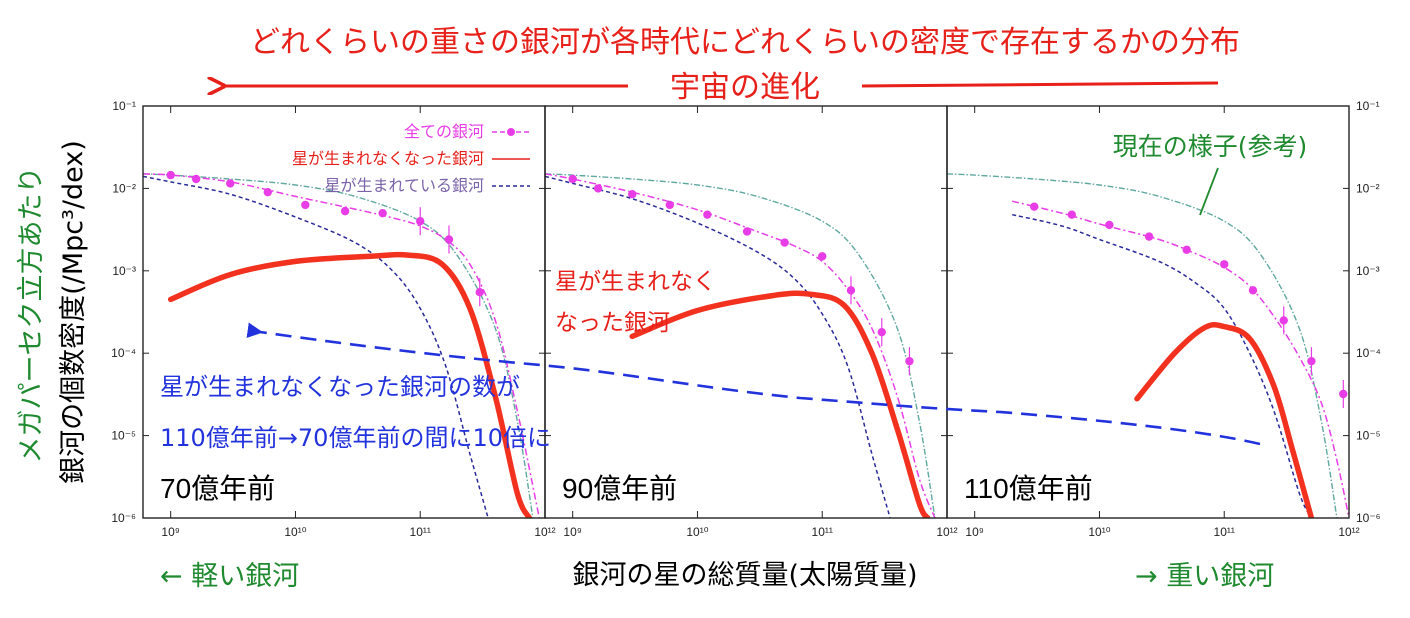 The width and height of the screenshot is (1410, 618). What do you see at coordinates (1224, 532) in the screenshot?
I see `panel-3-x-tick-label: 10¹¹` at bounding box center [1224, 532].